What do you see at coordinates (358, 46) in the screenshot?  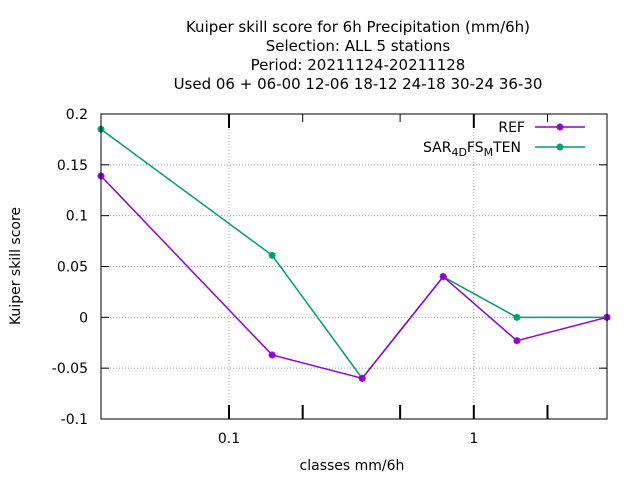 I see `chart-title-line-2: Selection: ALL 5 stations` at bounding box center [358, 46].